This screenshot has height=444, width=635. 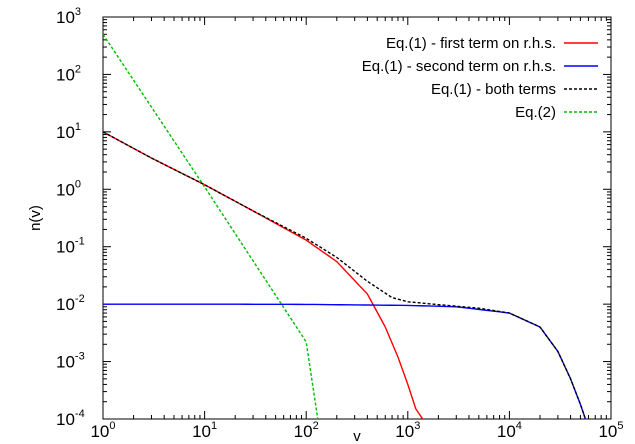 I want to click on x-tick-label: 10¹, so click(x=204, y=430).